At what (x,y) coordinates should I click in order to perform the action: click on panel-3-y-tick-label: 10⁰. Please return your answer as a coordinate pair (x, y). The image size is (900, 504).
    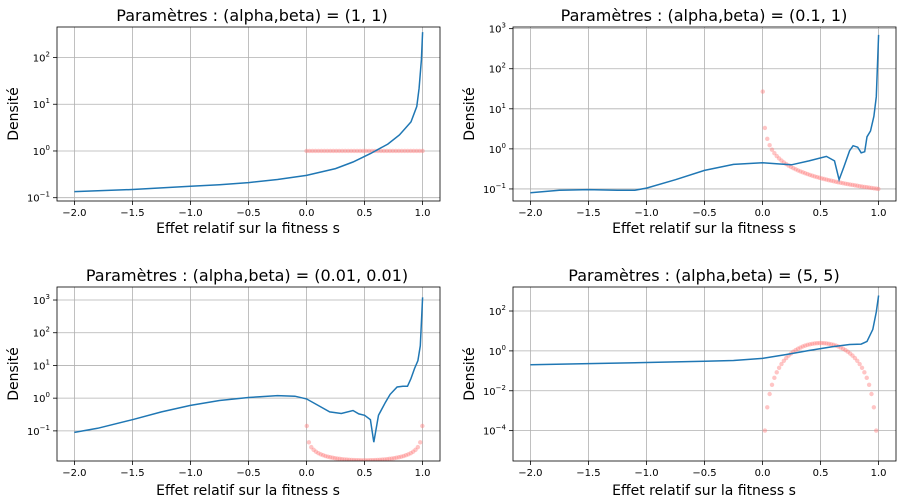
    Looking at the image, I should click on (41, 398).